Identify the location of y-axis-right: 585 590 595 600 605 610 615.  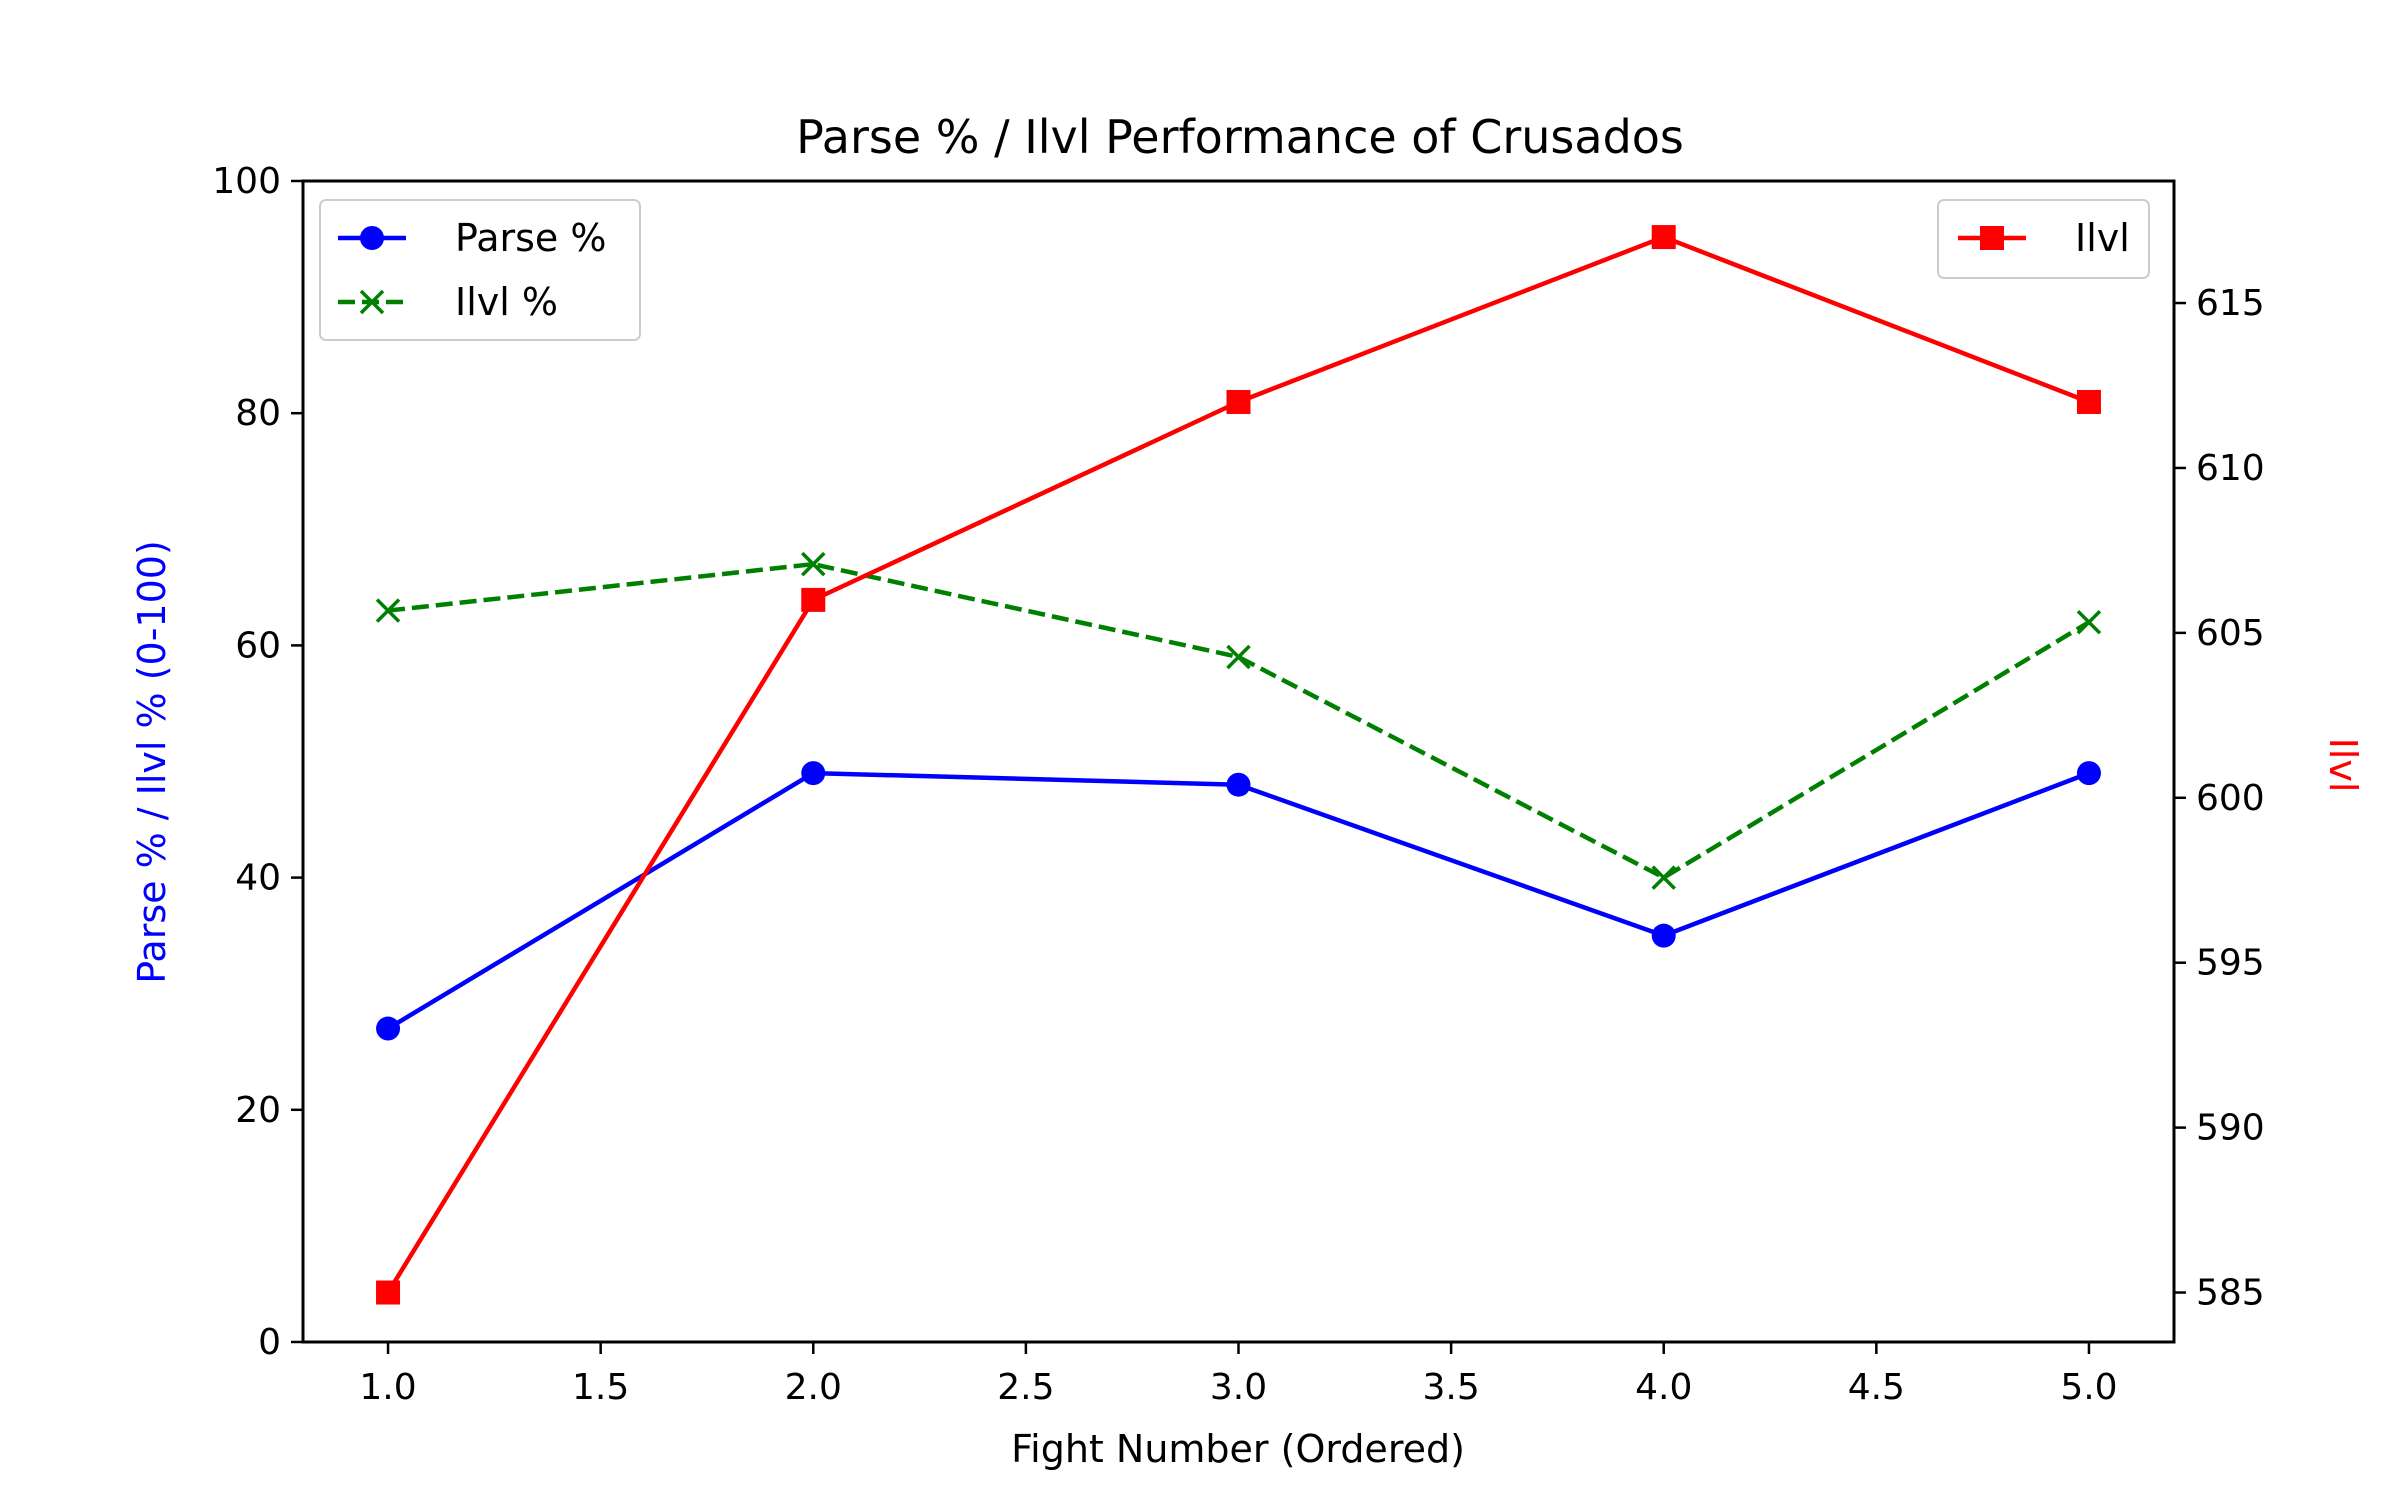
(2219, 798).